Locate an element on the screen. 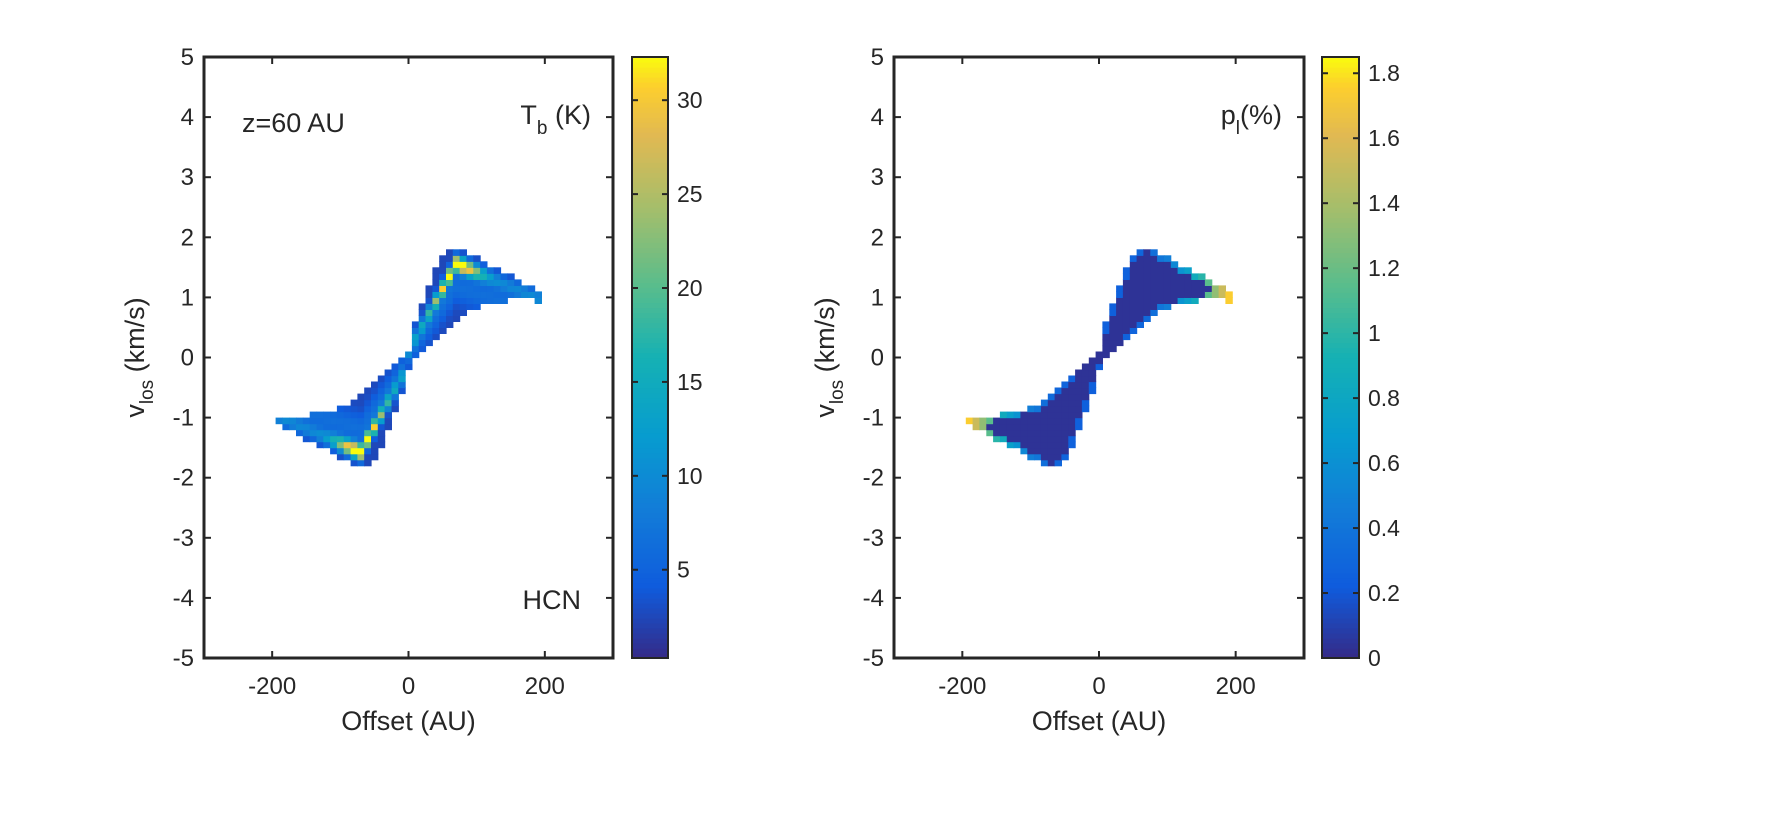 Image resolution: width=1771 pixels, height=833 pixels. y-tick-label: 4 is located at coordinates (877, 117).